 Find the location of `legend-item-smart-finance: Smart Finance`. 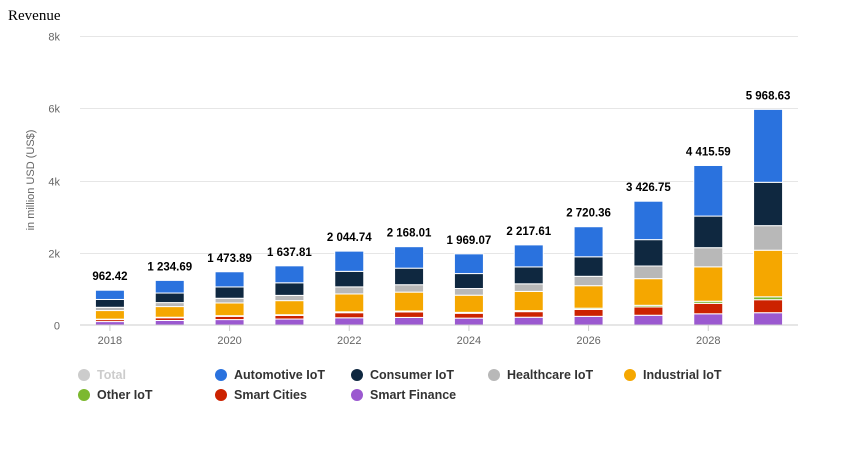

legend-item-smart-finance: Smart Finance is located at coordinates (403, 395).